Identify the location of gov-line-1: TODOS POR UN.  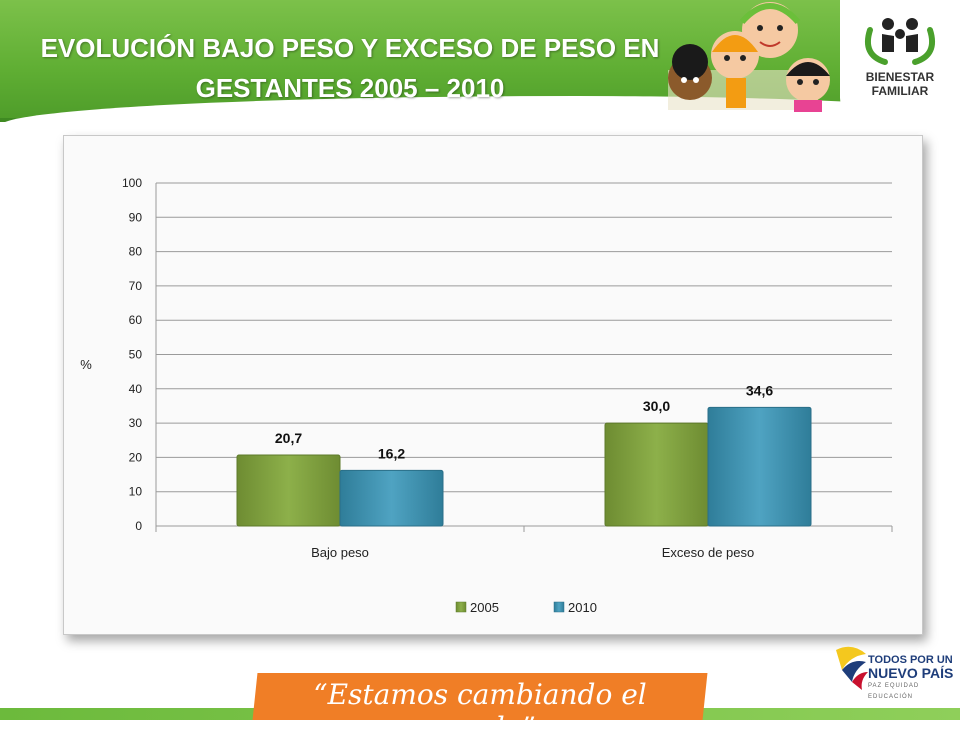
(910, 660).